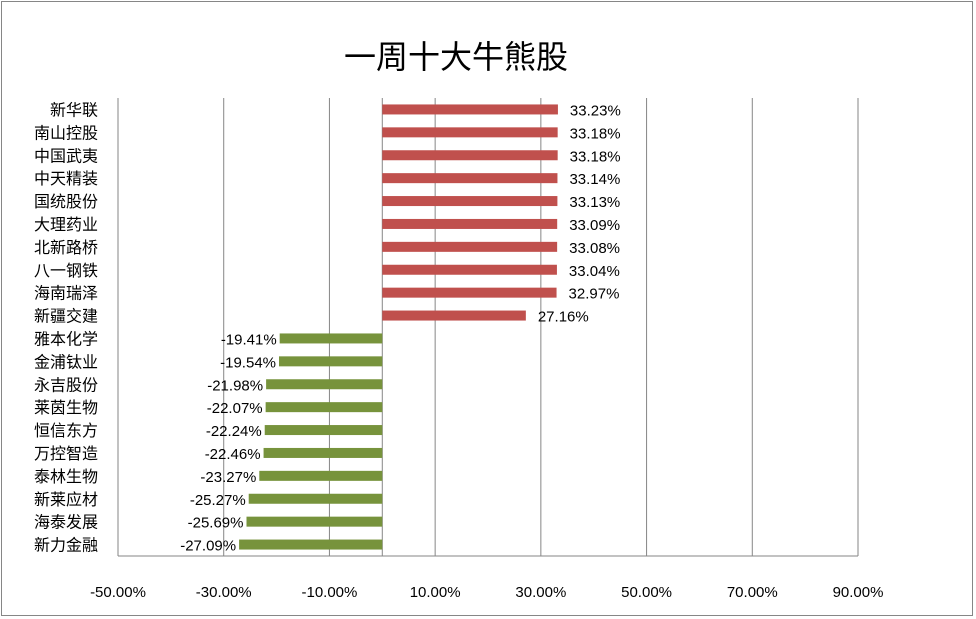 This screenshot has width=976, height=619. I want to click on data-label: 27.16%, so click(563, 317).